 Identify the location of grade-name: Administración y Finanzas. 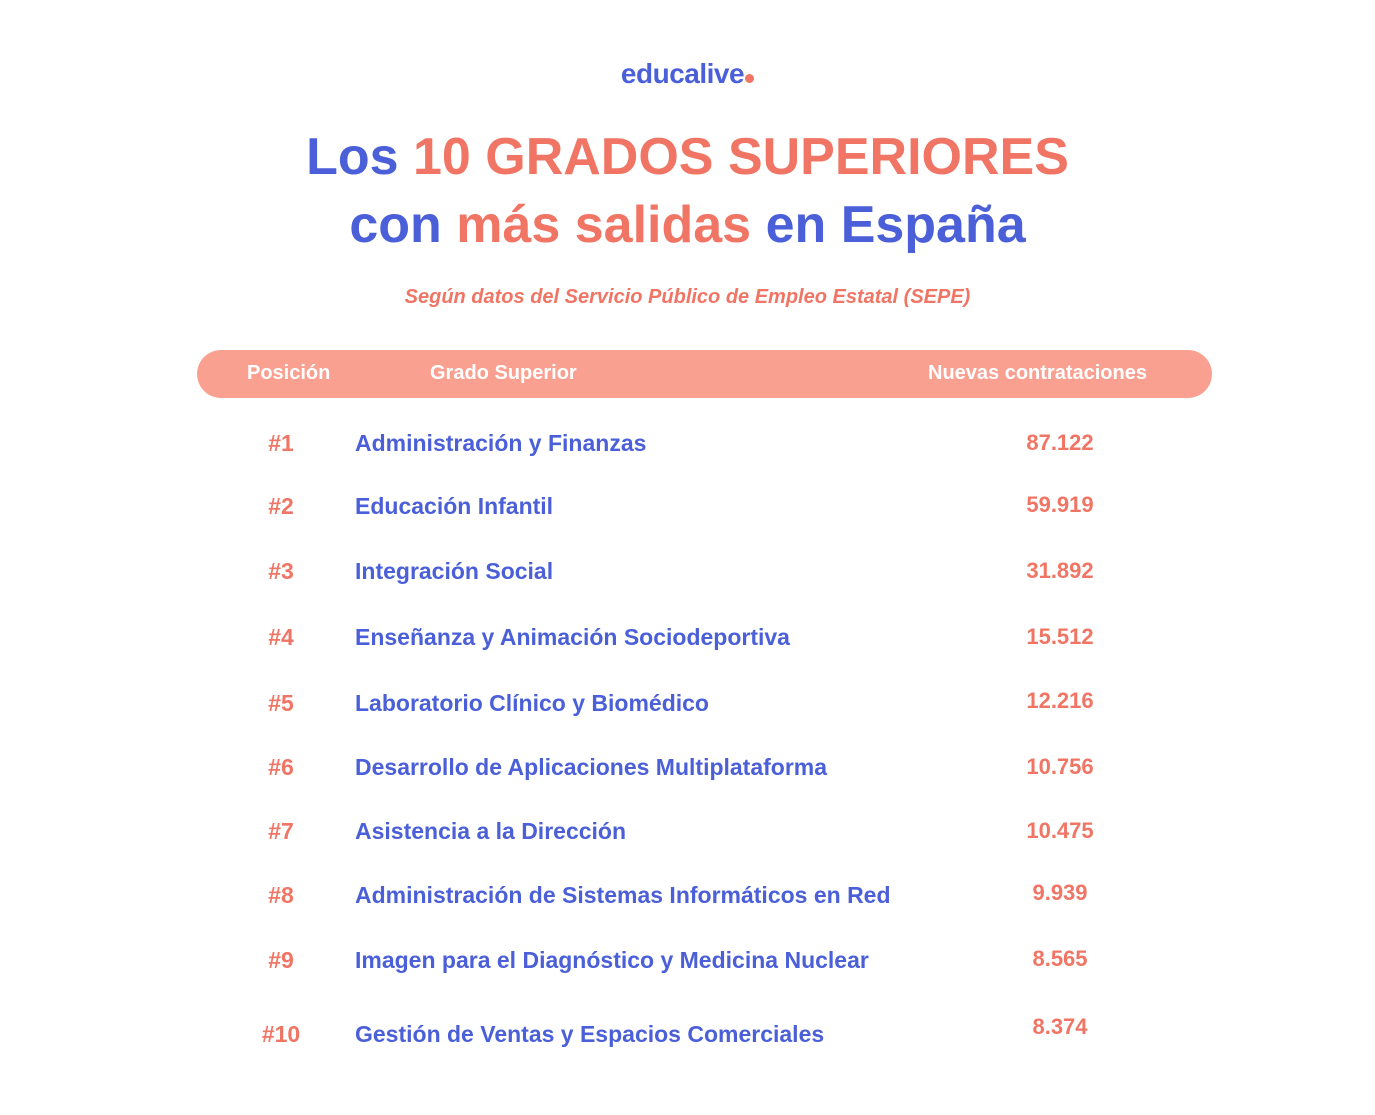
(501, 443).